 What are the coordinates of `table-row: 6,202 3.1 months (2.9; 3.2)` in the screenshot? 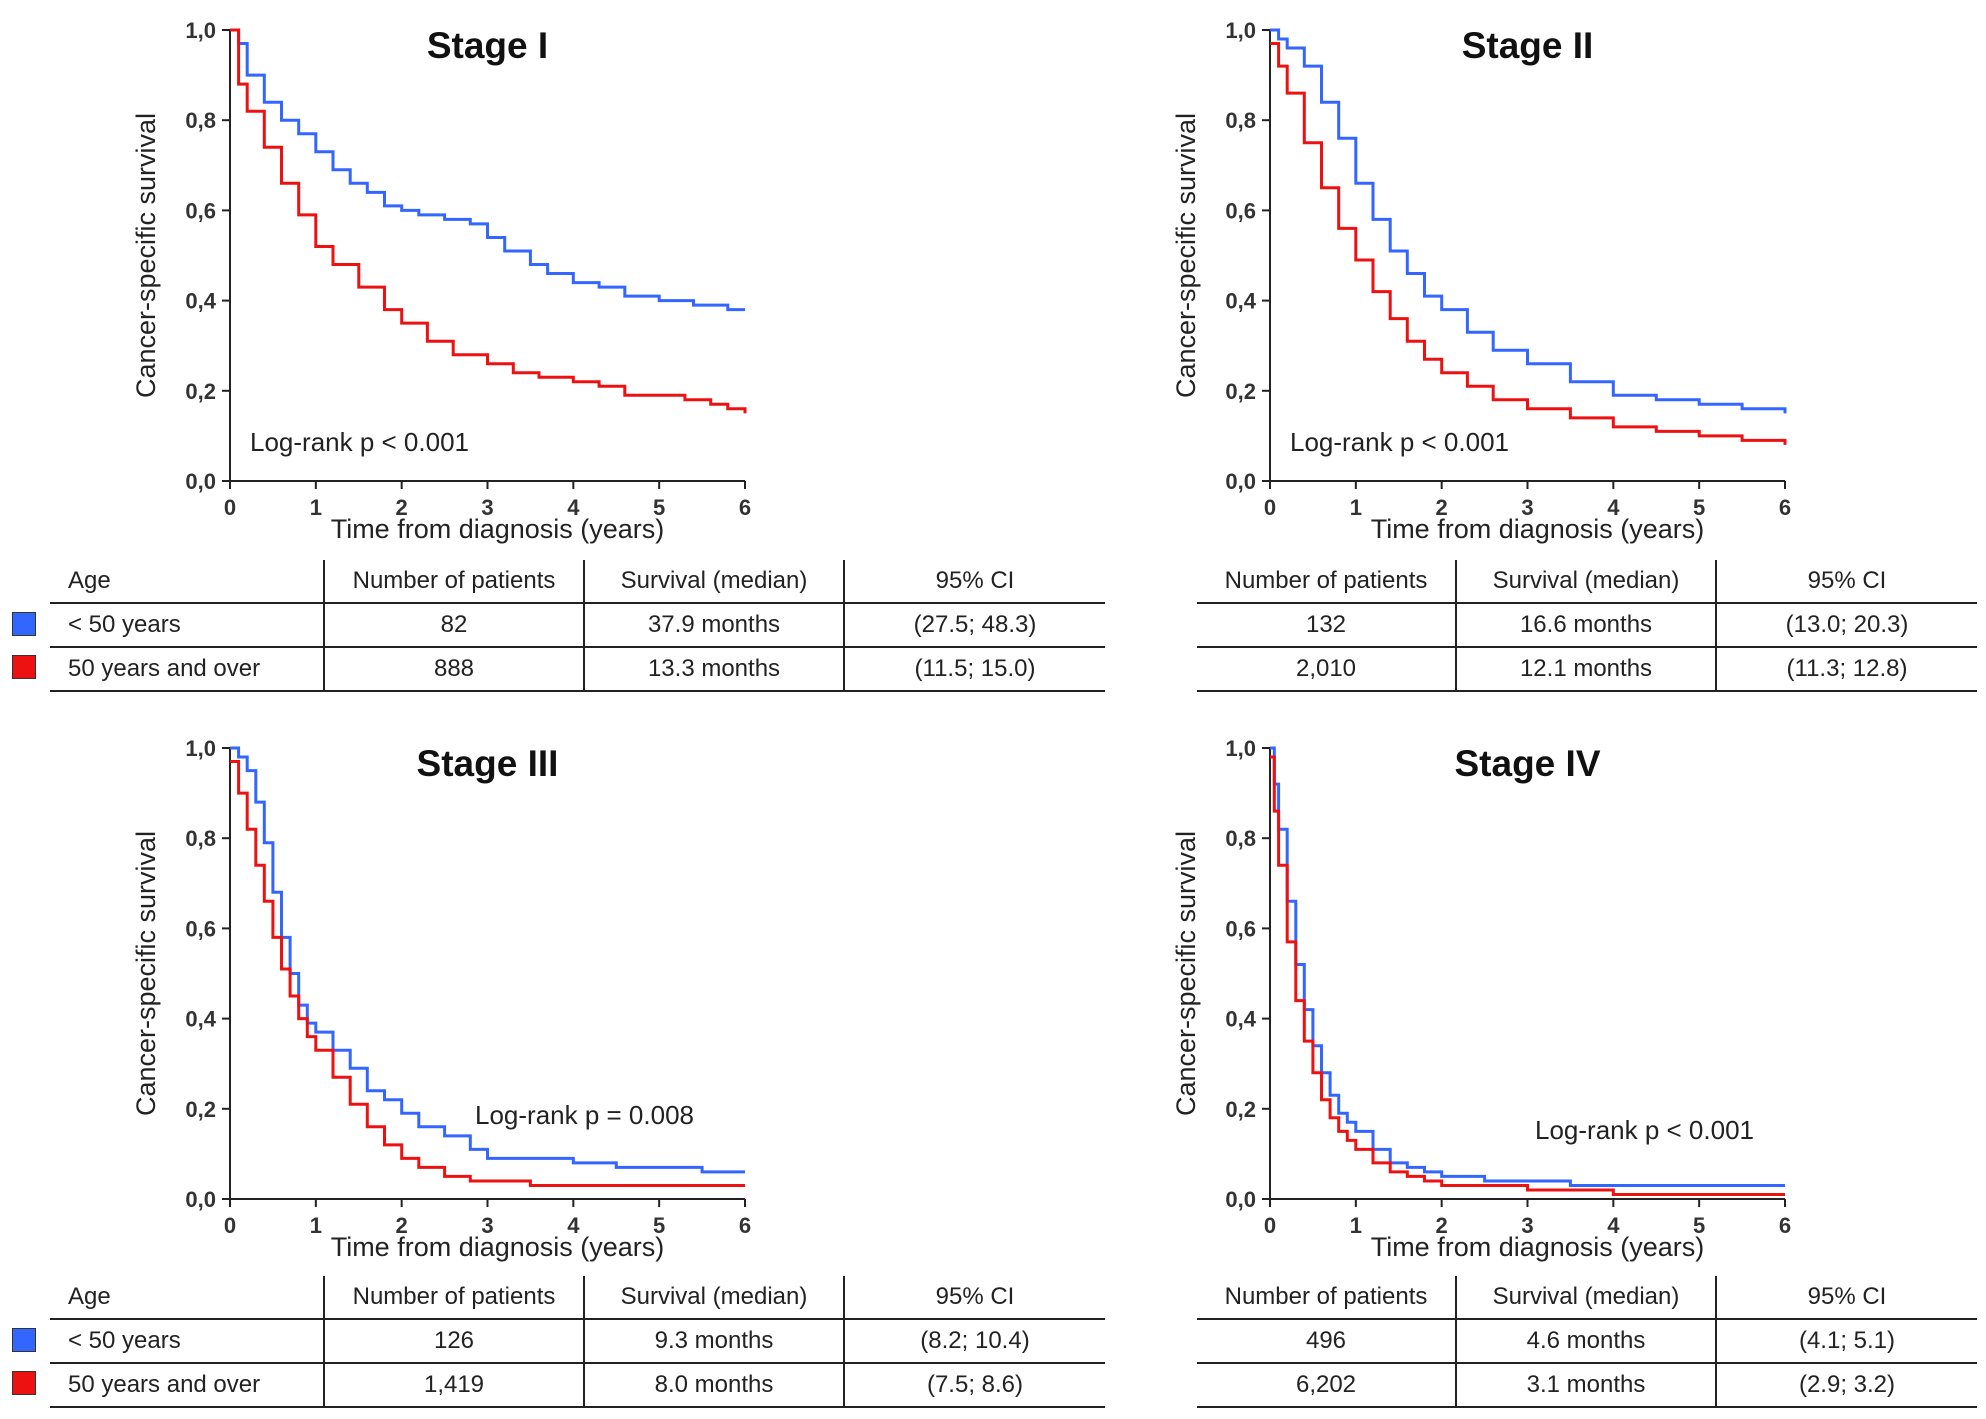 It's located at (1587, 1385).